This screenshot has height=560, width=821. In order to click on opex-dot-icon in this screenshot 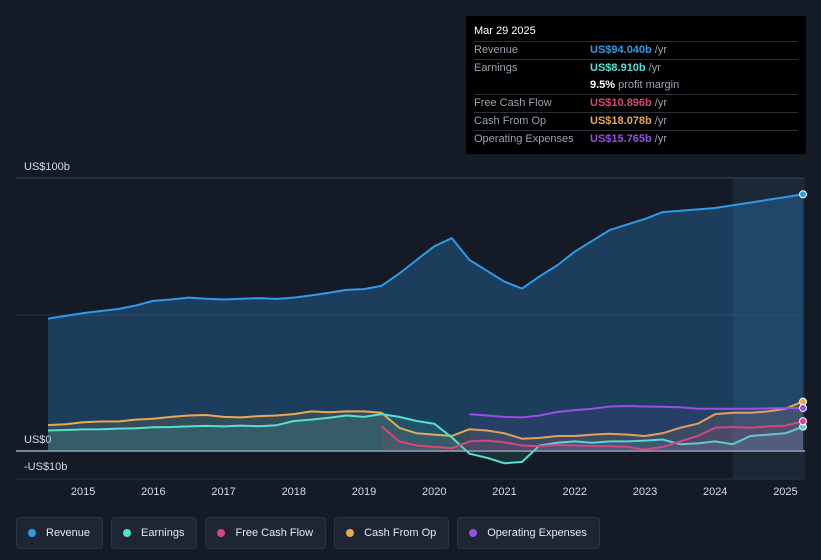, I will do `click(473, 533)`.